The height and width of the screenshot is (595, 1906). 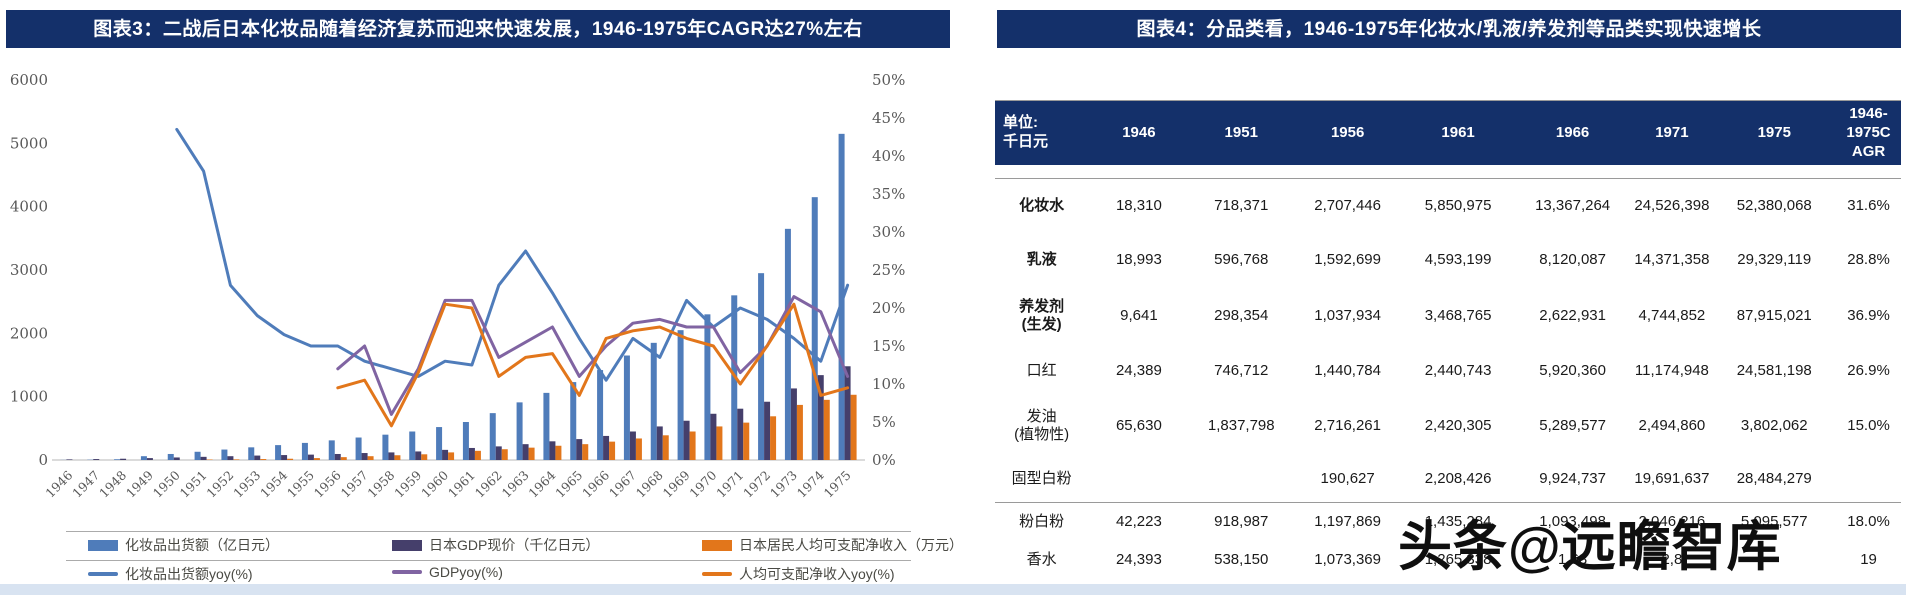 I want to click on x-axis-year-label: 1955, so click(x=300, y=484).